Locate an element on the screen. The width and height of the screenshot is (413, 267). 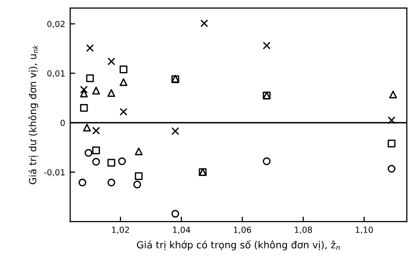
y-axis-title: Giá trị dư (không đơn vị), u$_{nk}$ is located at coordinates (33, 114).